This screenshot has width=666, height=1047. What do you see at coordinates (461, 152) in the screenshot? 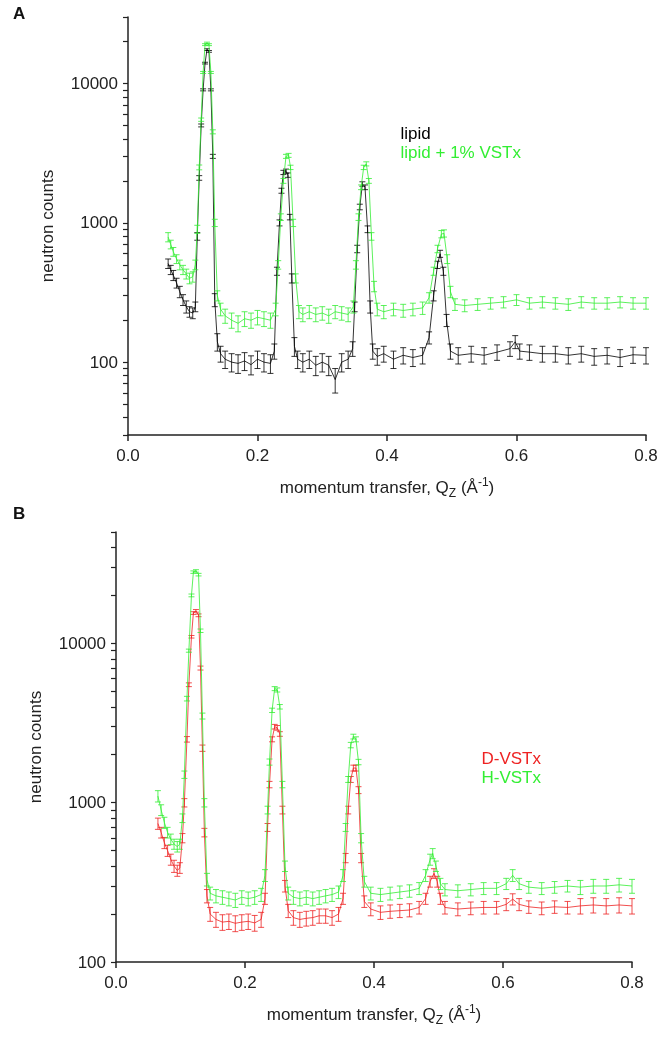
I see `text: lipid + 1% VSTx` at bounding box center [461, 152].